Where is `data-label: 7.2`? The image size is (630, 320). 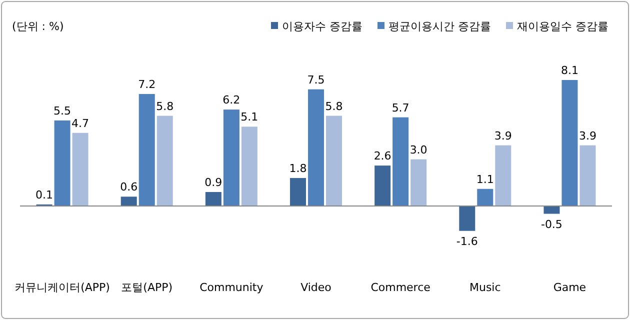 data-label: 7.2 is located at coordinates (147, 84).